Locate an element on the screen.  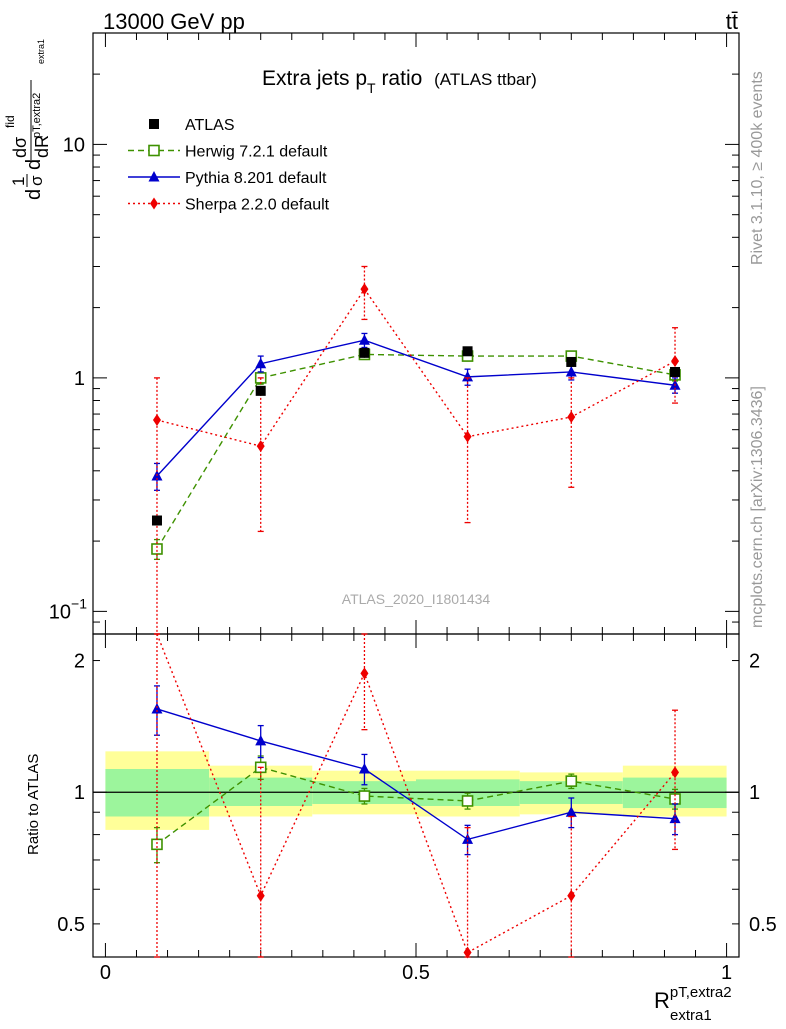
x-axis-label-sub: extra1 is located at coordinates (691, 1015).